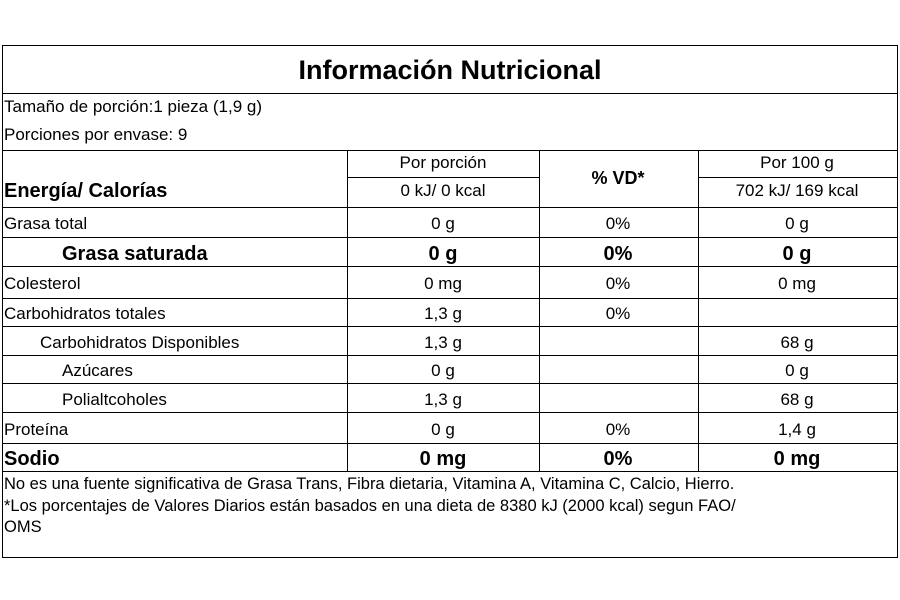 The image size is (900, 600). I want to click on nutrient-label: Carbohidratos Disponibles, so click(140, 342).